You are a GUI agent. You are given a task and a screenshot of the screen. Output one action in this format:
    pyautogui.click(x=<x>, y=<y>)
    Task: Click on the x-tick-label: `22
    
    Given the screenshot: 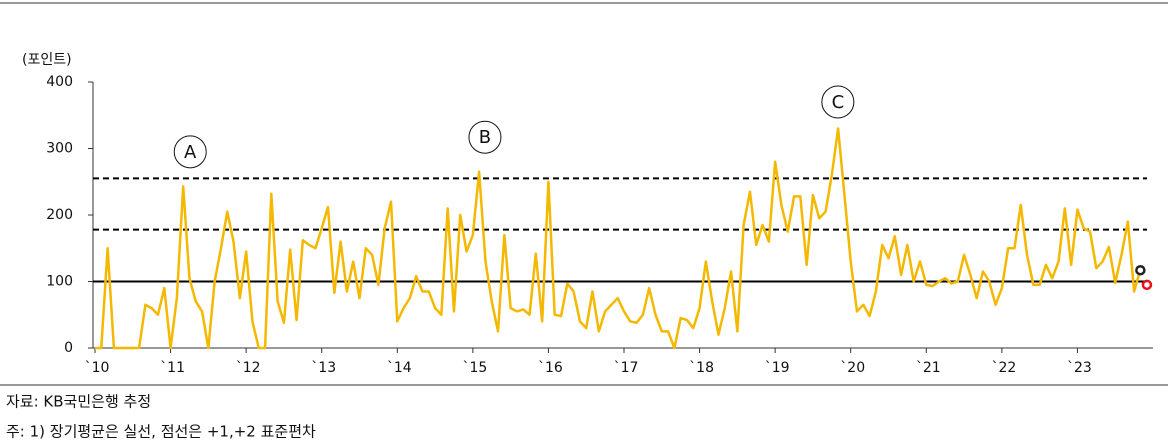 What is the action you would take?
    pyautogui.click(x=1003, y=368)
    